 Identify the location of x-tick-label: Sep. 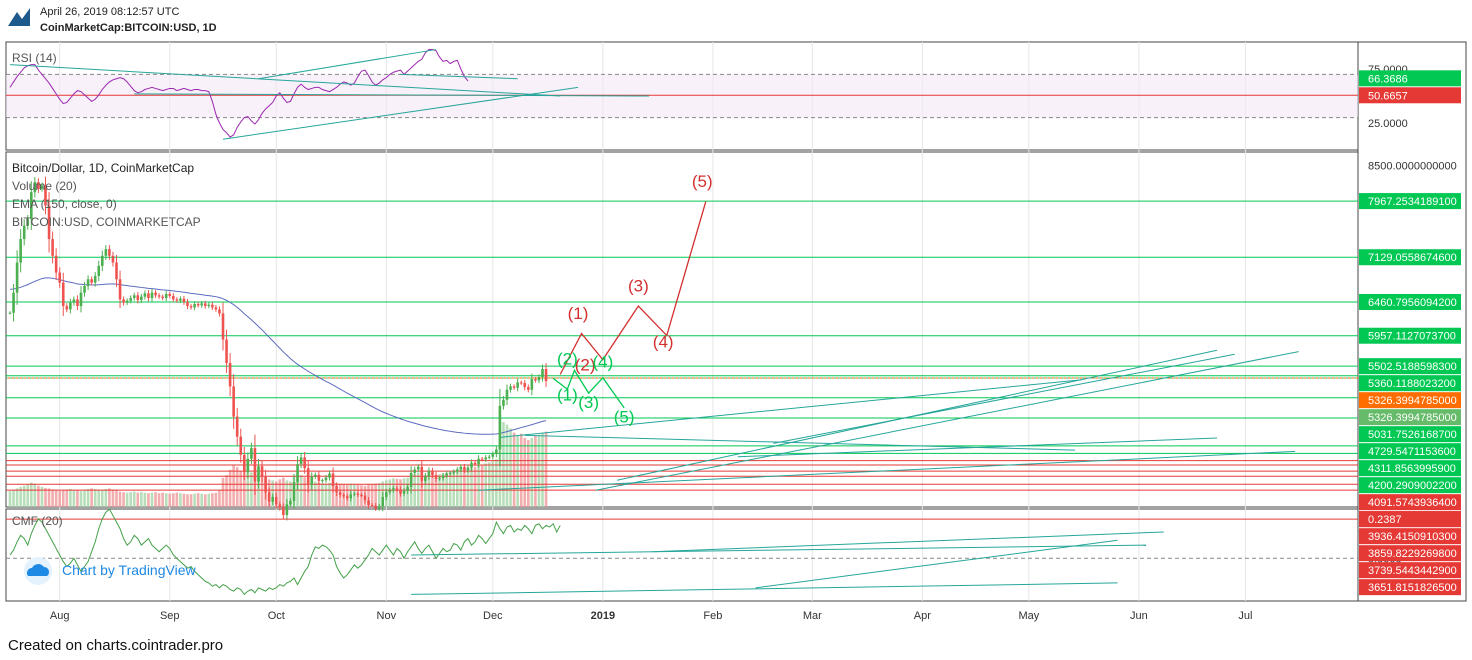
(170, 616).